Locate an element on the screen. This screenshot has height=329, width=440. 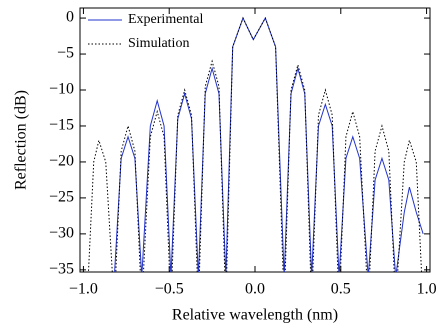
y-tick-label: −20 is located at coordinates (61, 161).